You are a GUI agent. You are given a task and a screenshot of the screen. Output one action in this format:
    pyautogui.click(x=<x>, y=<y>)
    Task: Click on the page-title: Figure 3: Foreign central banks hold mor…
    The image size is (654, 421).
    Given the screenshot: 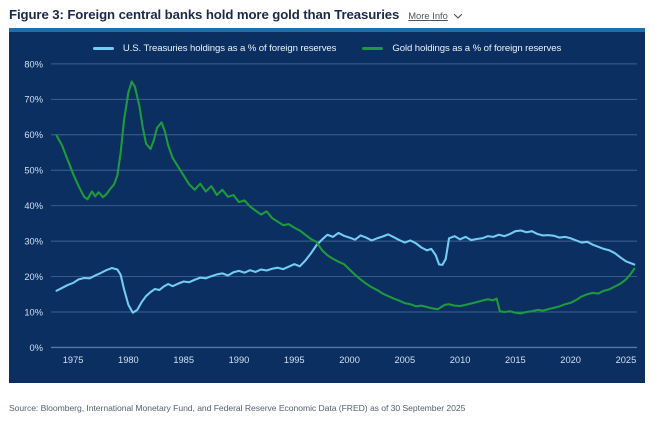 What is the action you would take?
    pyautogui.click(x=204, y=14)
    